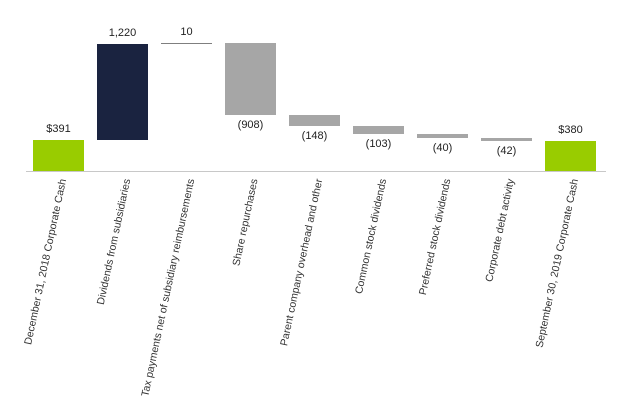 The height and width of the screenshot is (400, 636). I want to click on value-label: (908), so click(250, 124).